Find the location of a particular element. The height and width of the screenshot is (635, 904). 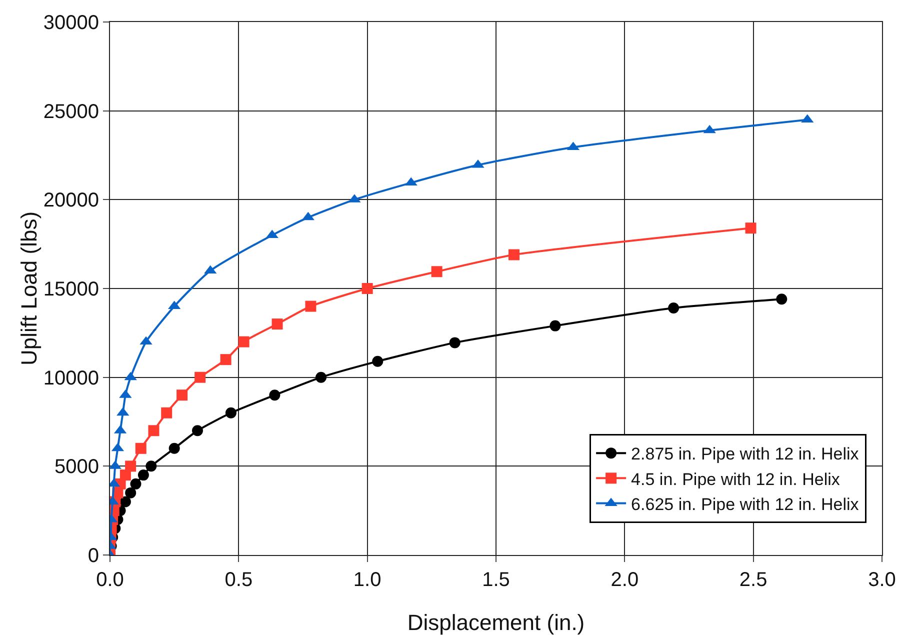

legend-label: 6.625 in. Pipe with 12 in. Helix is located at coordinates (745, 504).